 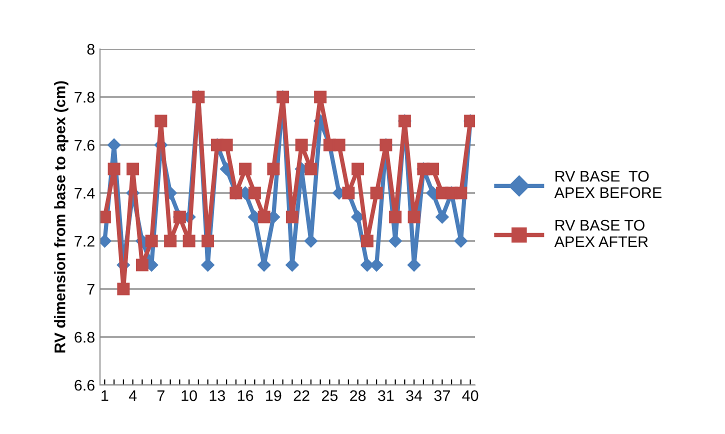 I want to click on x-tick-label: 19, so click(x=274, y=396).